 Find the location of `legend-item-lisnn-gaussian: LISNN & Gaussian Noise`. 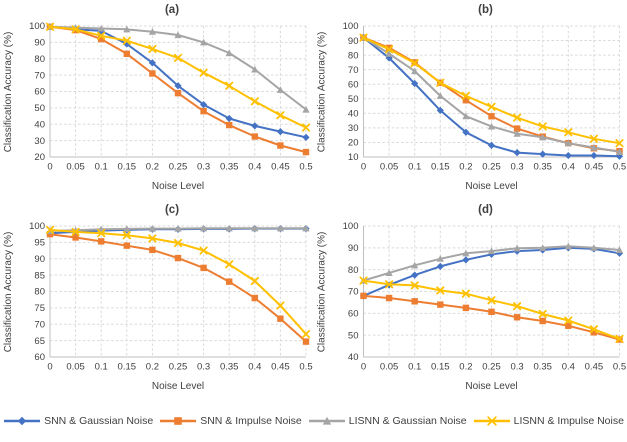

legend-item-lisnn-gaussian: LISNN & Gaussian Noise is located at coordinates (387, 421).